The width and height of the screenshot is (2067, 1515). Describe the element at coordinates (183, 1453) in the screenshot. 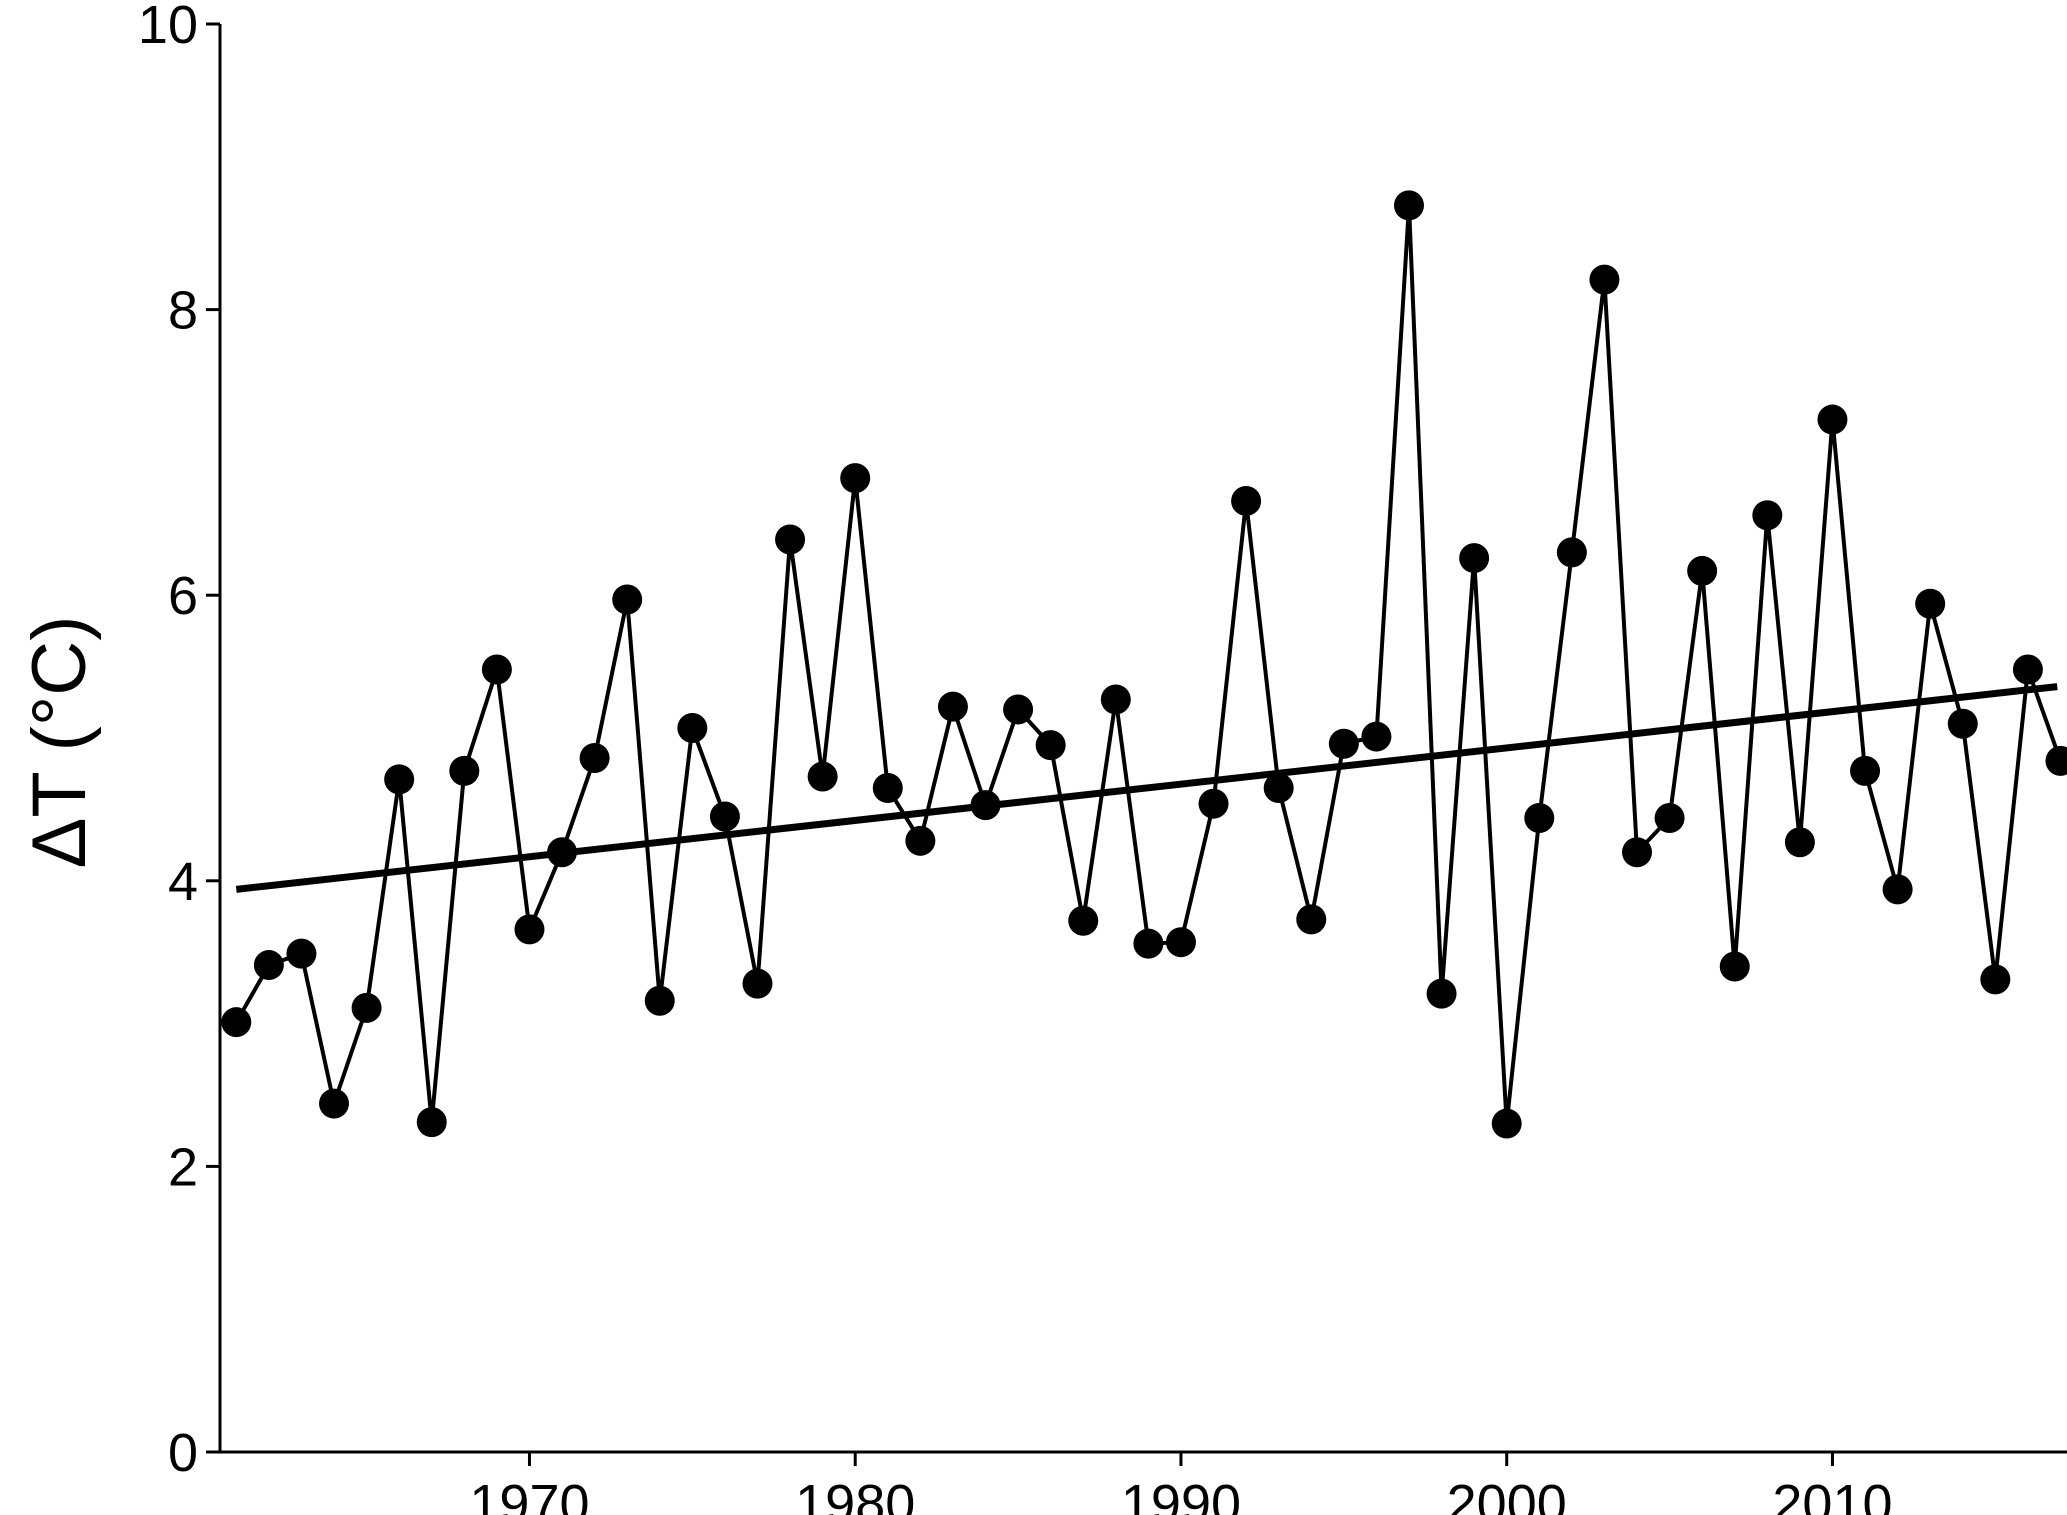

I see `y-tick-label: 0` at that location.